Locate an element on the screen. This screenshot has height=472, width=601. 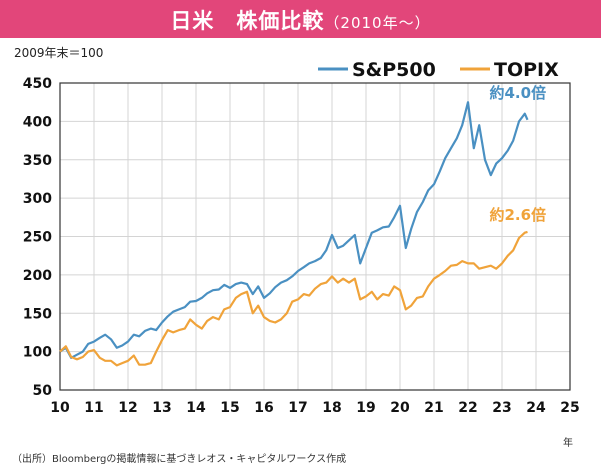
x-tick-label-21: 21 is located at coordinates (433, 408).